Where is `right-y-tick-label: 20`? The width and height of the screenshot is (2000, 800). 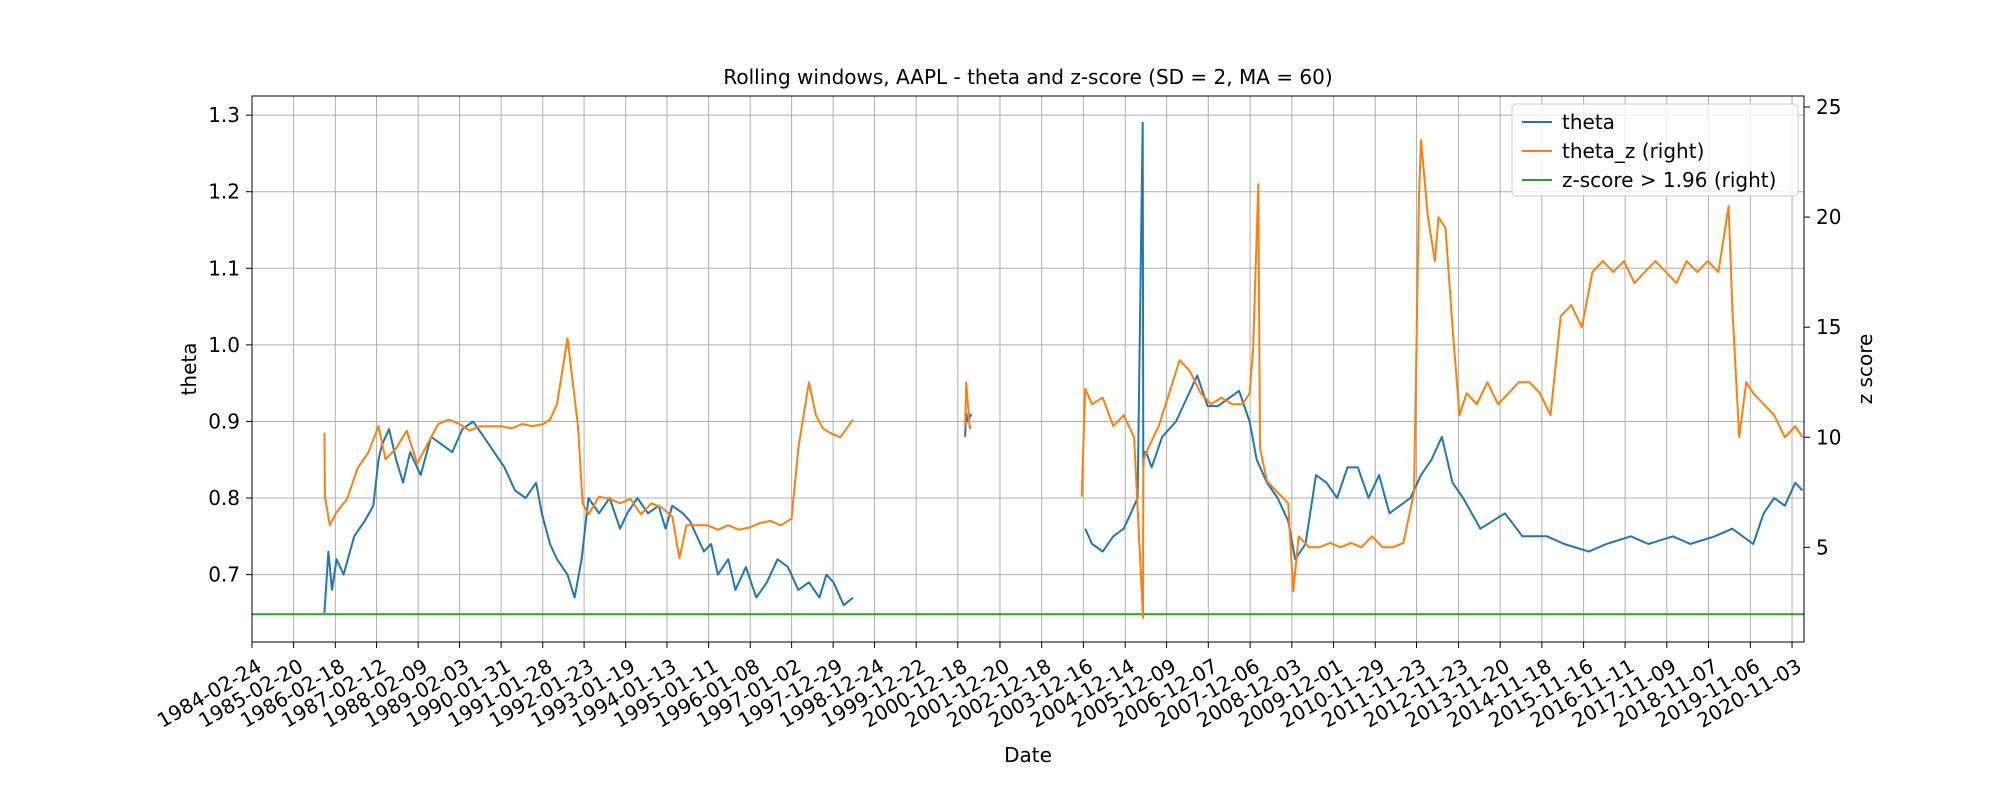 right-y-tick-label: 20 is located at coordinates (1828, 217).